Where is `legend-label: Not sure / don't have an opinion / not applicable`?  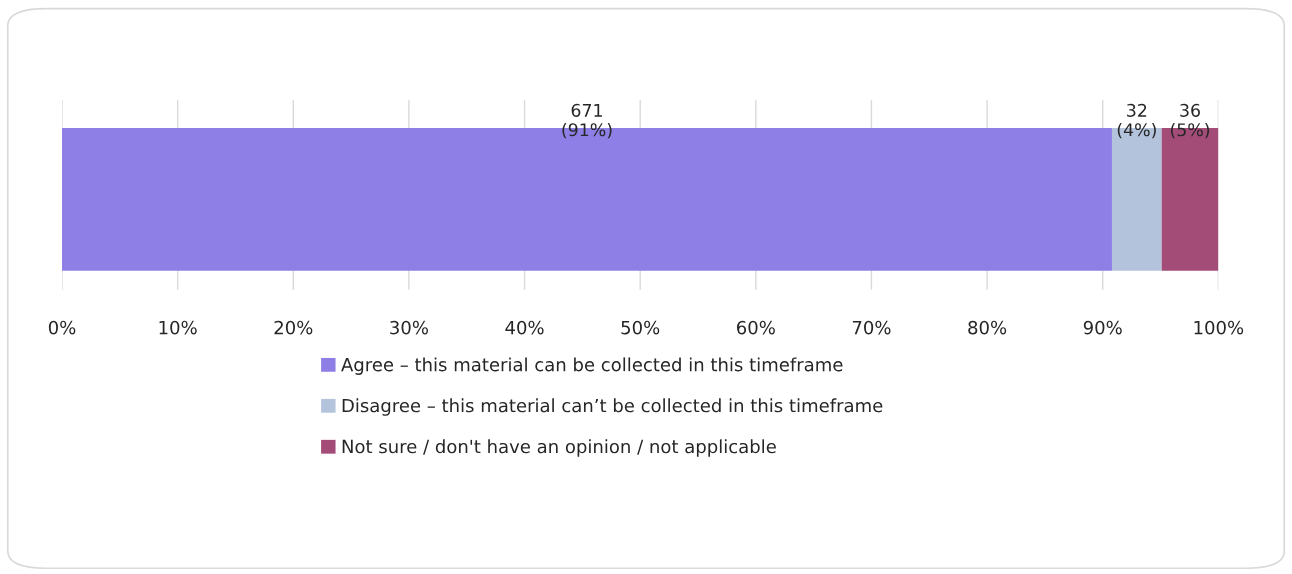
legend-label: Not sure / don't have an opinion / not applicable is located at coordinates (559, 448).